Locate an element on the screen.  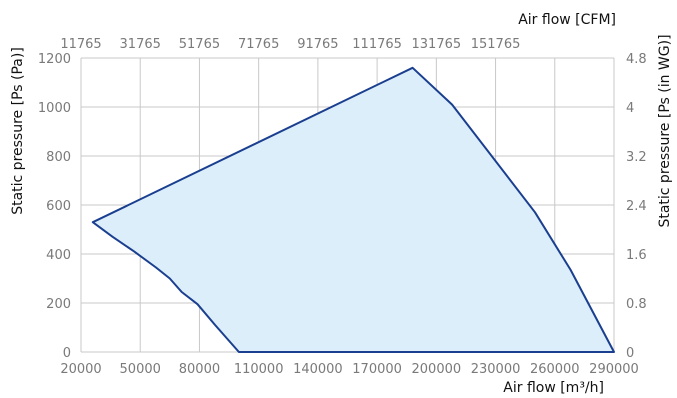
x-tick-label: 260000 is located at coordinates (555, 369).